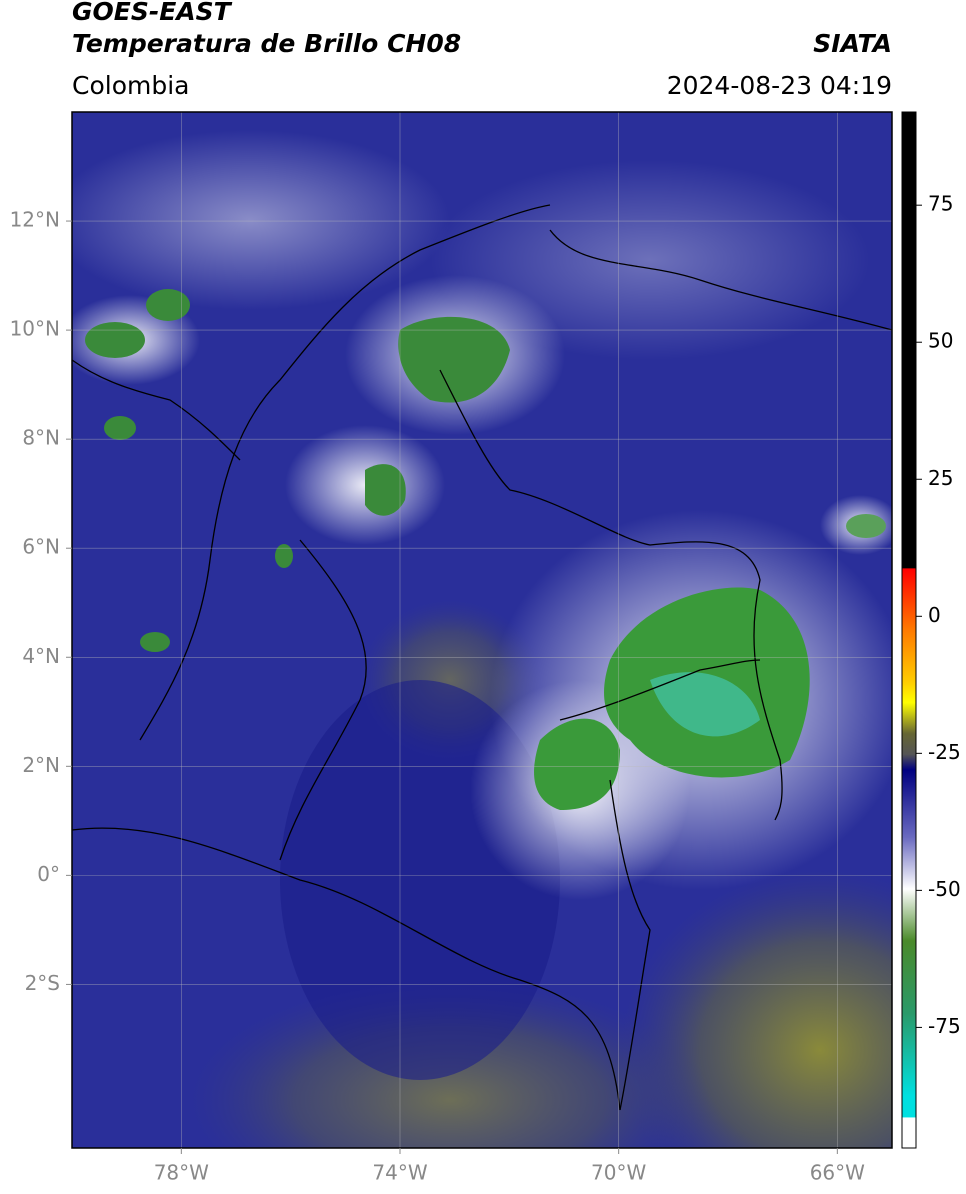  Describe the element at coordinates (909, 630) in the screenshot. I see `colorbar` at that location.